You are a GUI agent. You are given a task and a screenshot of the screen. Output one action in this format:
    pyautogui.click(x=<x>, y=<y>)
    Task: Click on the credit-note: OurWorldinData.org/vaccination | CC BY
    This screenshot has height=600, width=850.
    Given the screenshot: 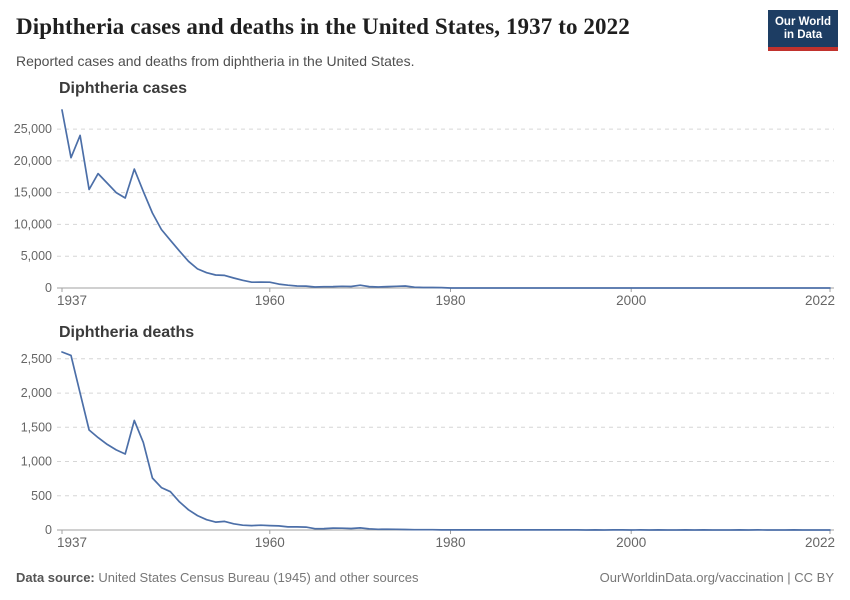 What is the action you would take?
    pyautogui.click(x=716, y=577)
    